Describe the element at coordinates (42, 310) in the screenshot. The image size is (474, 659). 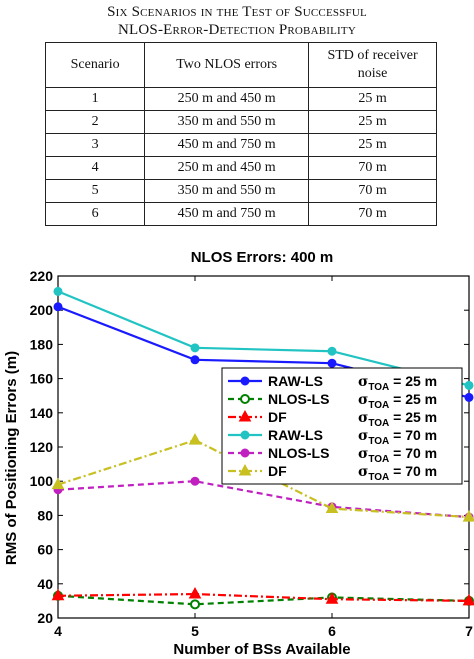
I see `y-tick-label: 200` at that location.